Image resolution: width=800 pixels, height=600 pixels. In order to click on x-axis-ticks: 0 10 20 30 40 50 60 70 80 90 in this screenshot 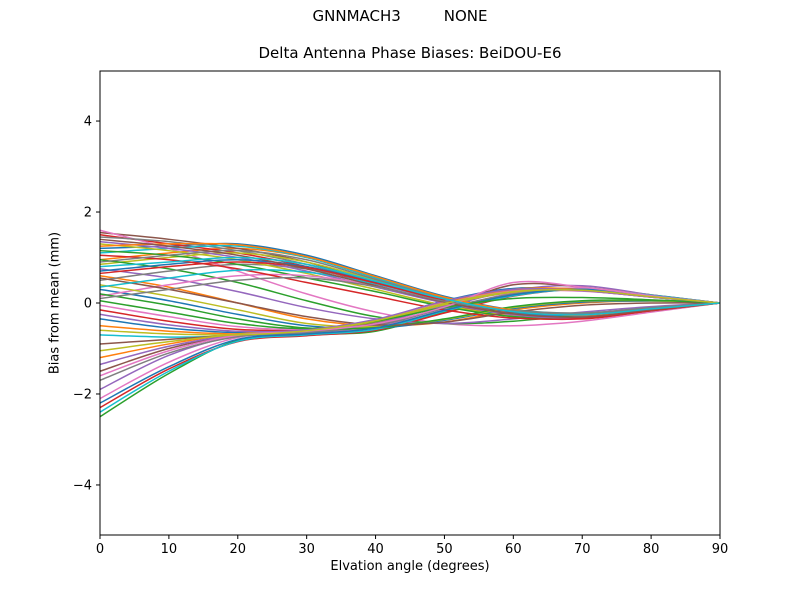, I will do `click(412, 546)`.